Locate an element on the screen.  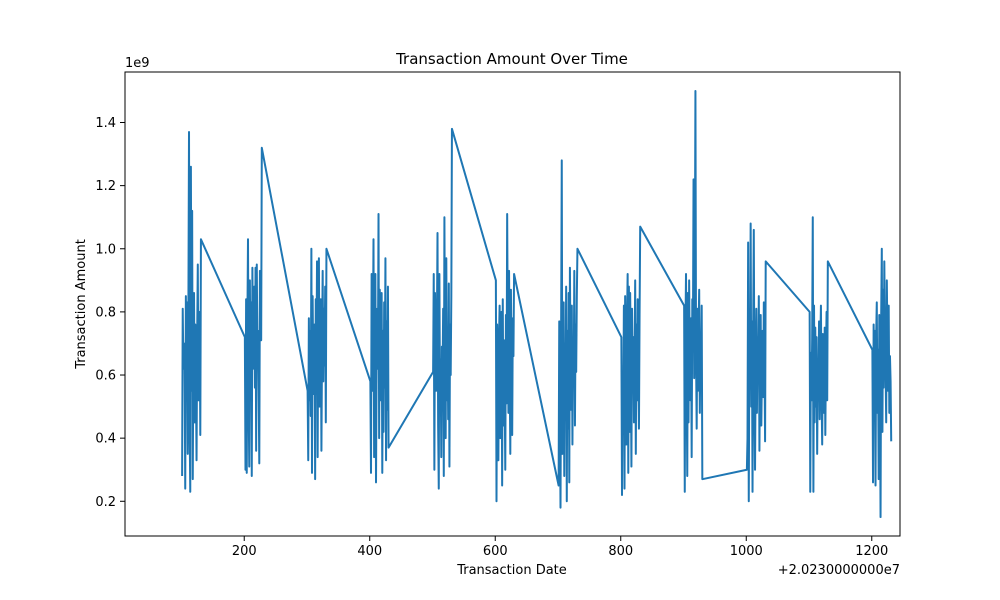
y-axis: 0.2 0.4 0.6 0.8 1.0 1.2 1.4 is located at coordinates (110, 313).